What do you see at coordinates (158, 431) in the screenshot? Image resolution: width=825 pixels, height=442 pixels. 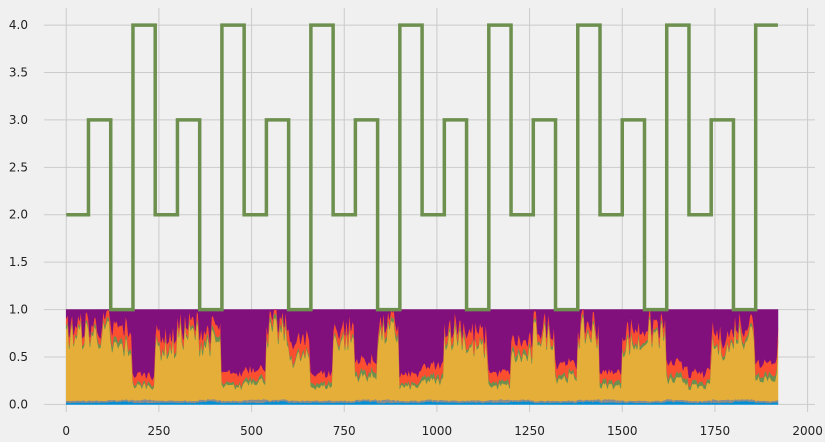 I see `x-tick-label-1: 250` at bounding box center [158, 431].